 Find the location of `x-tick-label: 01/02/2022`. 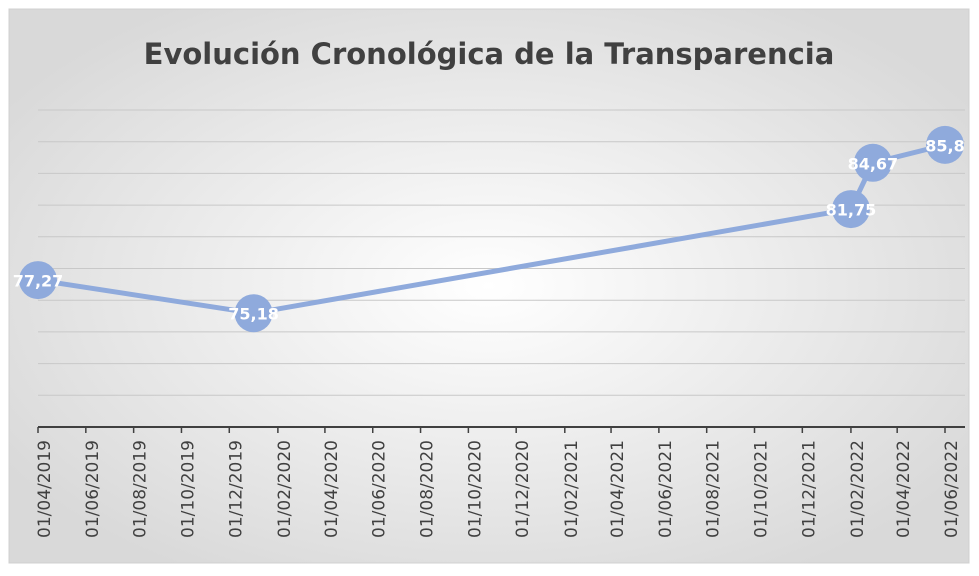

x-tick-label: 01/02/2022 is located at coordinates (858, 489).